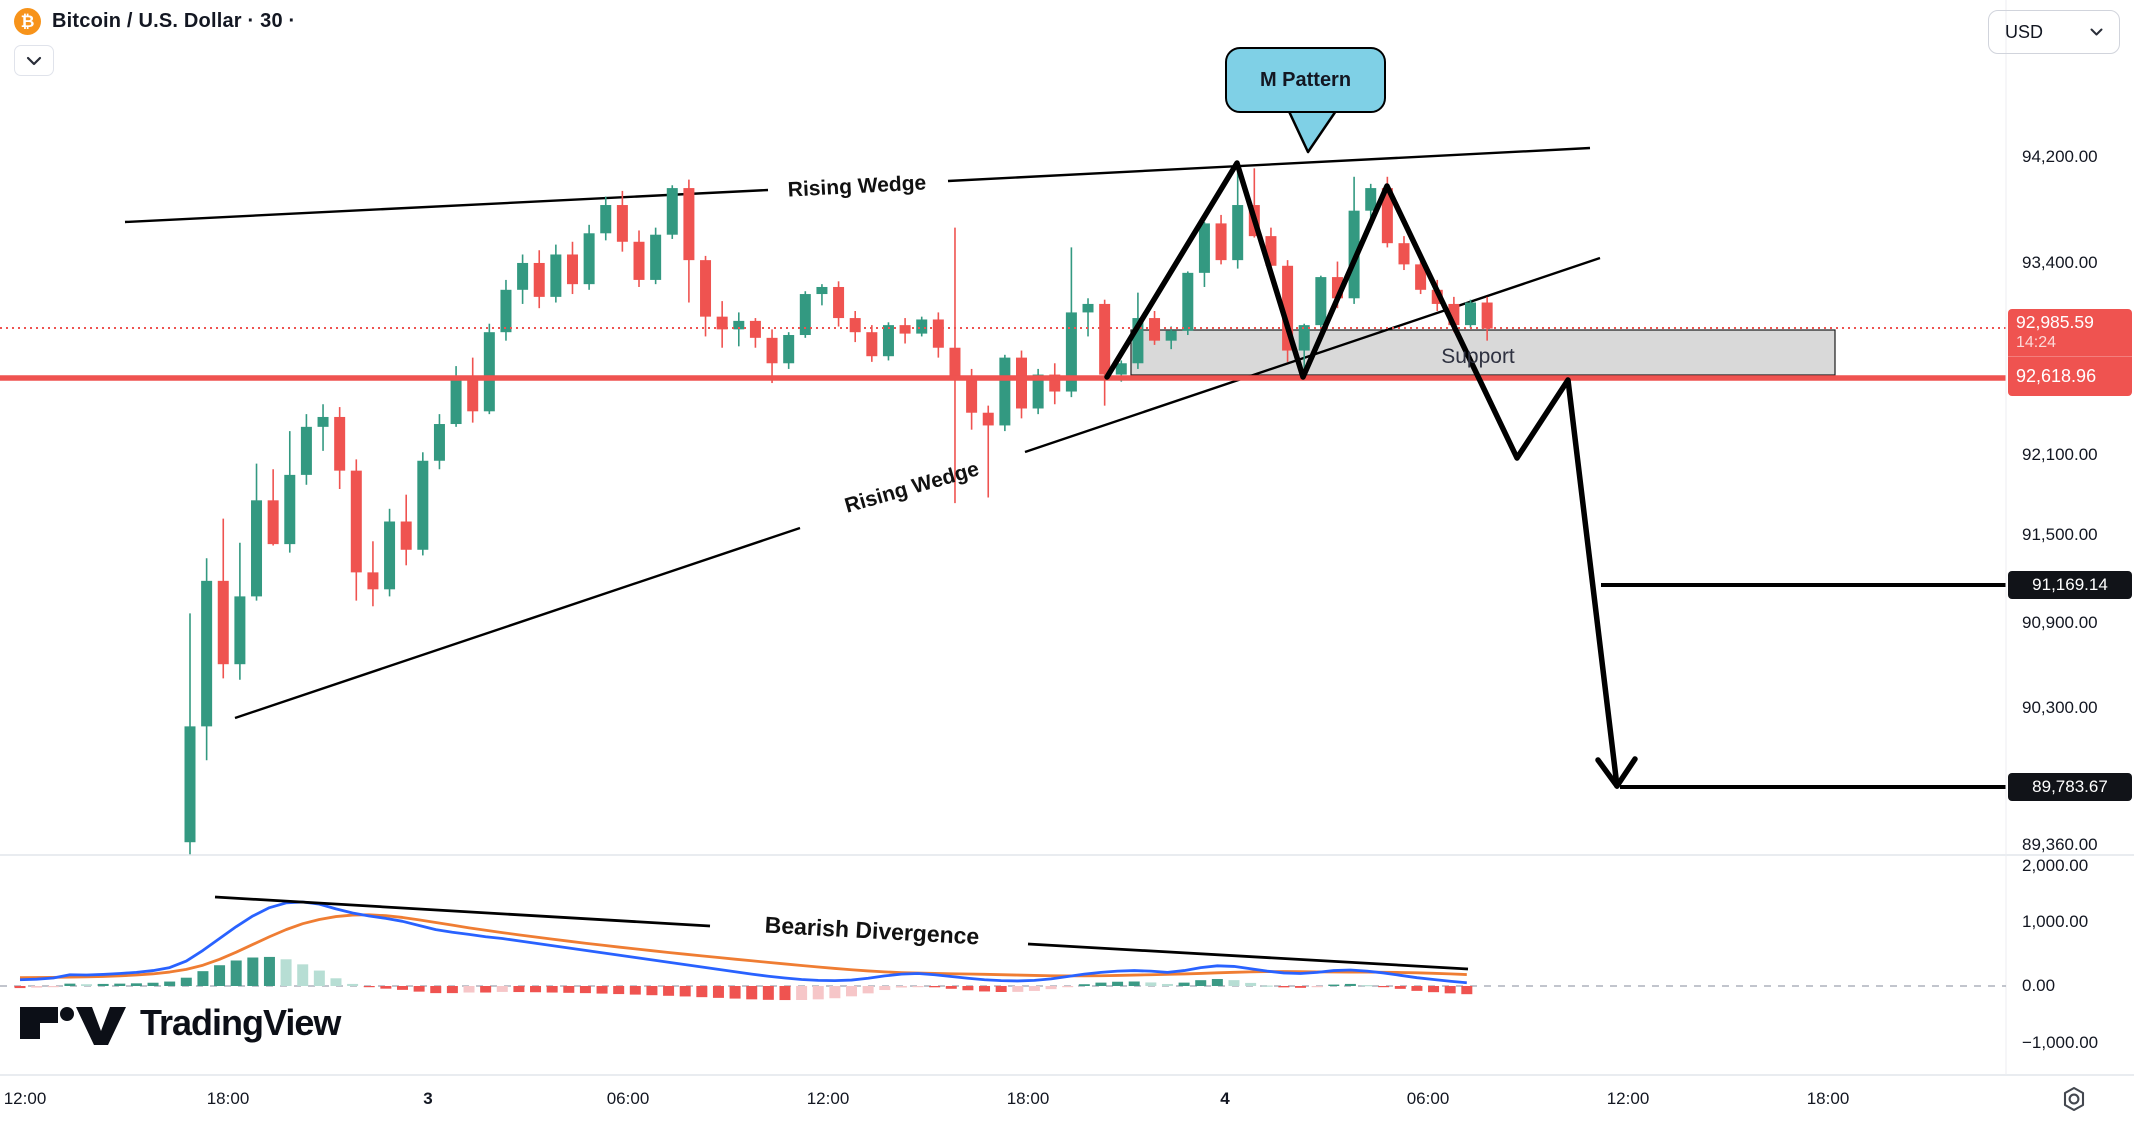 This screenshot has width=2134, height=1122. I want to click on current-price-value: 92,985.59, so click(2055, 322).